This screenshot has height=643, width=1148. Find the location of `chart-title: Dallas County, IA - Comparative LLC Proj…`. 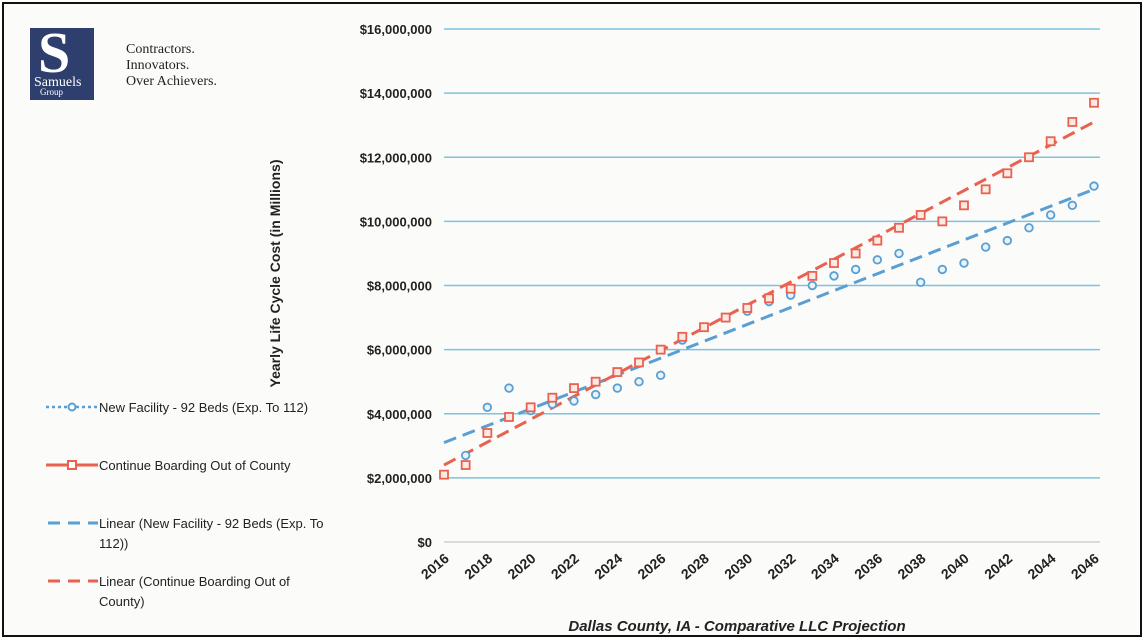

chart-title: Dallas County, IA - Comparative LLC Proj… is located at coordinates (736, 626).